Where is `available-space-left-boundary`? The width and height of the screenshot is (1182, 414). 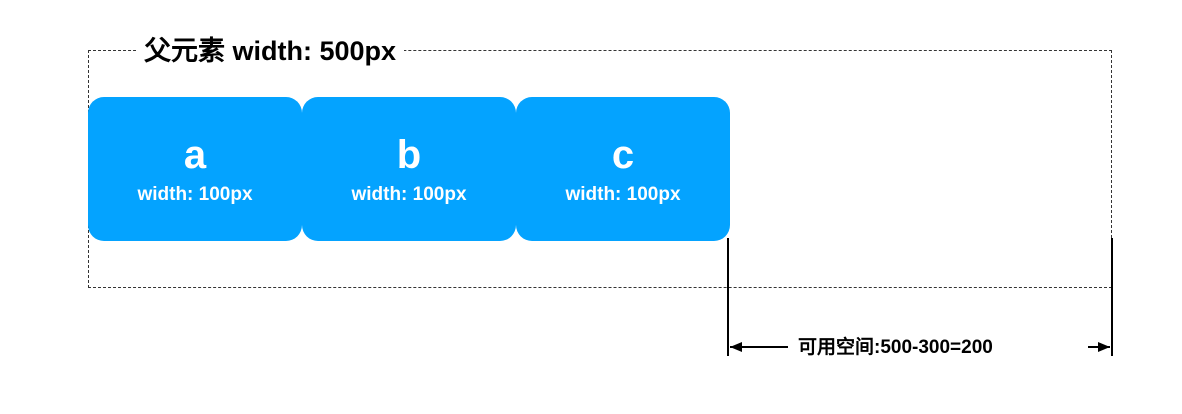 available-space-left-boundary is located at coordinates (728, 297).